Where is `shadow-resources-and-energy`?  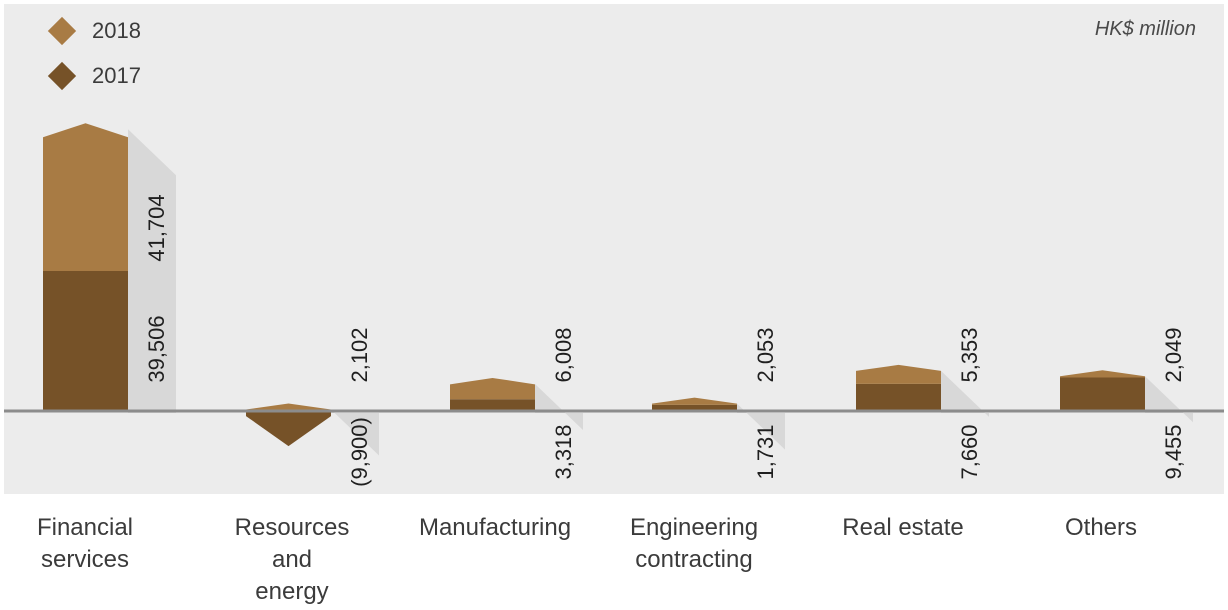 shadow-resources-and-energy is located at coordinates (366, 432).